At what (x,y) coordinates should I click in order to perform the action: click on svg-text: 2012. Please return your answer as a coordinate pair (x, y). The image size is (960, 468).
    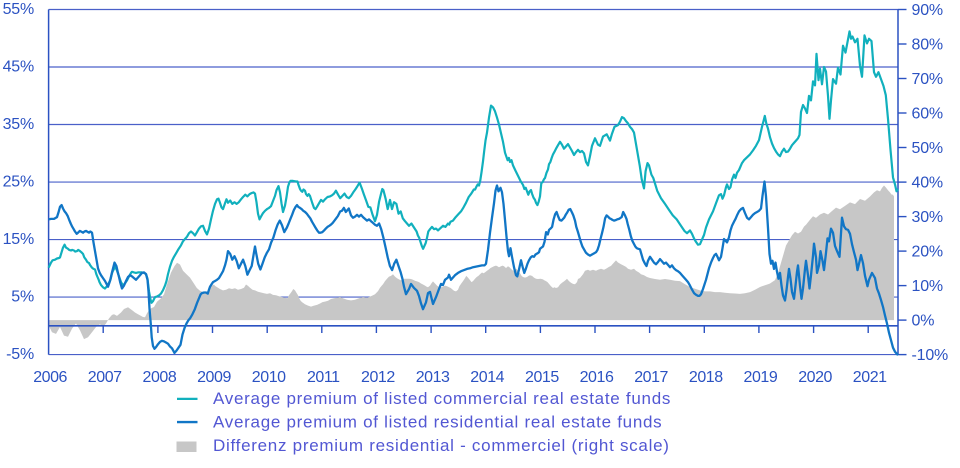
    Looking at the image, I should click on (378, 377).